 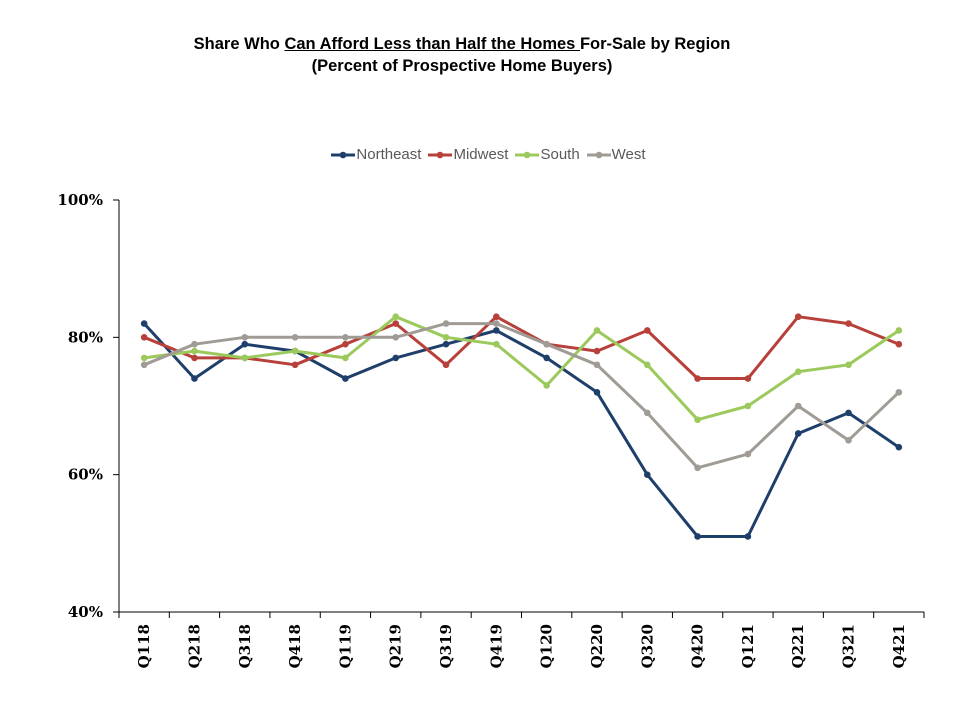 What do you see at coordinates (597, 646) in the screenshot?
I see `x-tick-label: Q220` at bounding box center [597, 646].